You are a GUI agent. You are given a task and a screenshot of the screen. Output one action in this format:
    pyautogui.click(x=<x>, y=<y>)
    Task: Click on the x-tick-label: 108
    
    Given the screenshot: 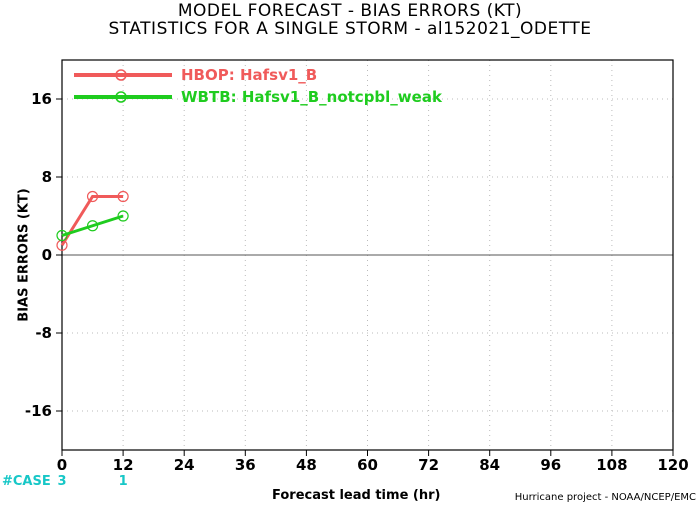 What is the action you would take?
    pyautogui.click(x=611, y=465)
    